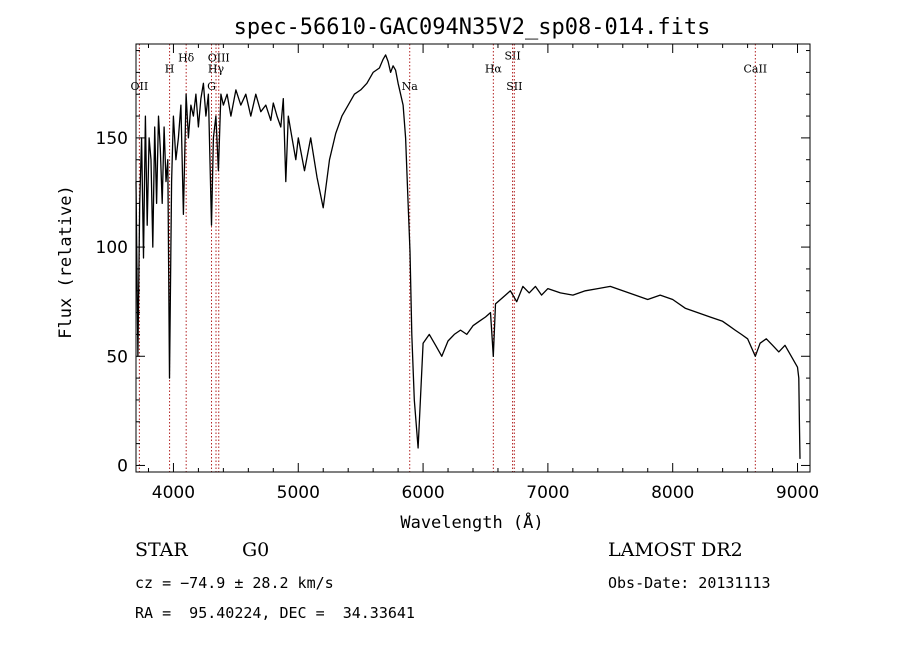  I want to click on y-axis-label: Flux (relative), so click(66, 262).